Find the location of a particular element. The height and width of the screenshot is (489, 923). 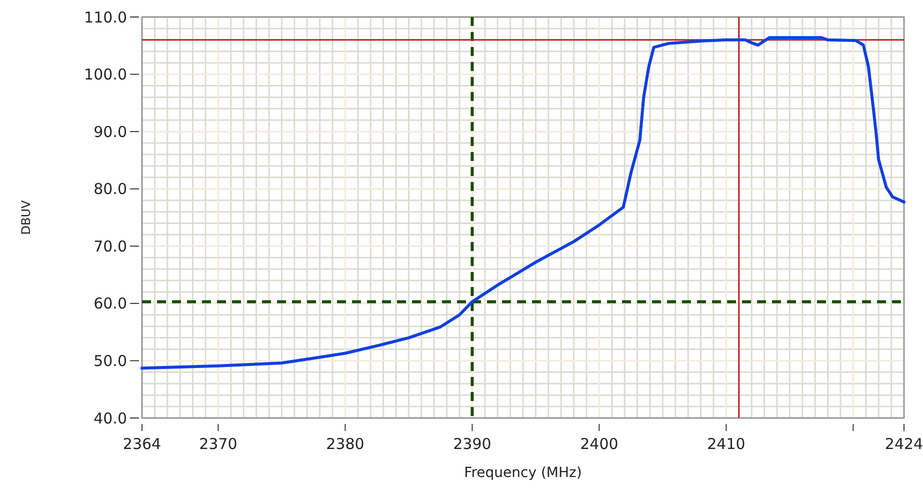

y-tick-label: 80.0 is located at coordinates (110, 189).